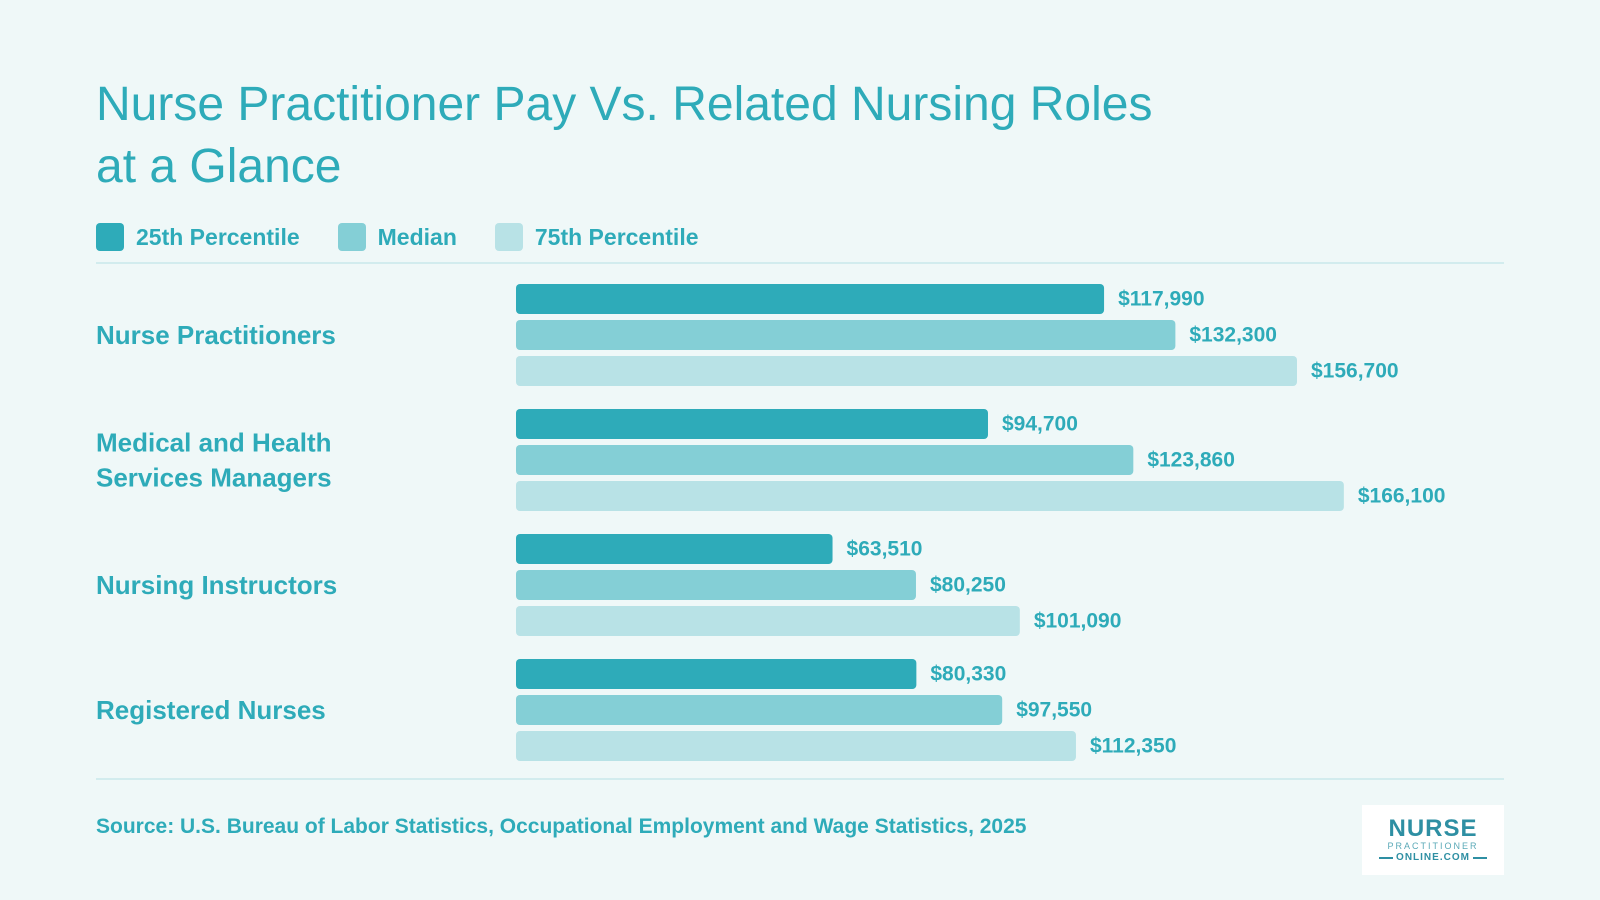 The width and height of the screenshot is (1600, 900). Describe the element at coordinates (768, 621) in the screenshot. I see `bar-nursing-instructors-75th-percentile` at that location.